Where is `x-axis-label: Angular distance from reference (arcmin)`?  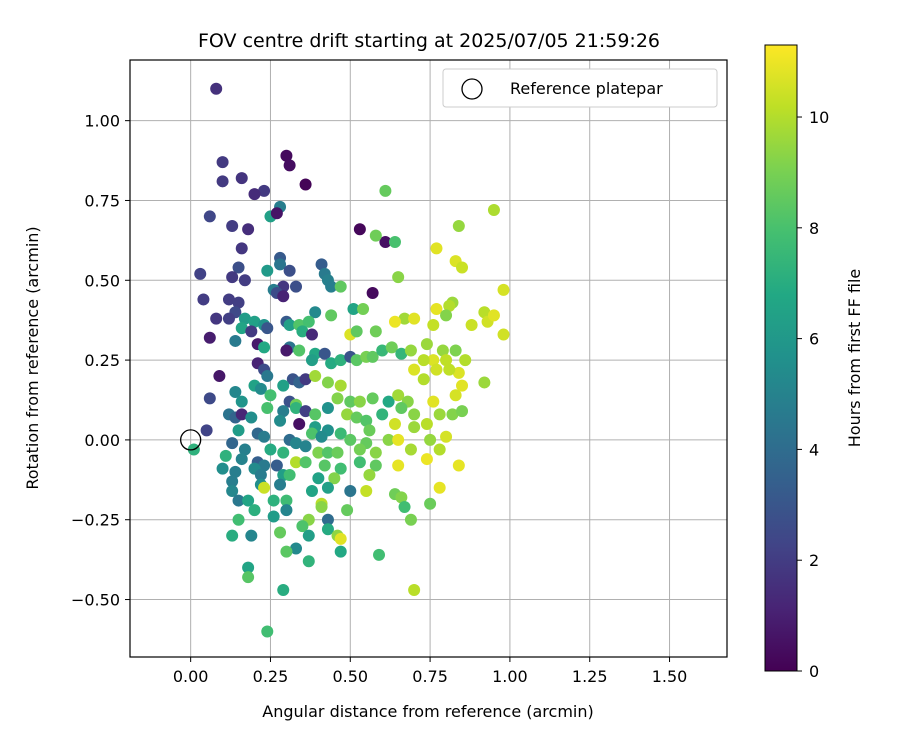 x-axis-label: Angular distance from reference (arcmin) is located at coordinates (427, 711).